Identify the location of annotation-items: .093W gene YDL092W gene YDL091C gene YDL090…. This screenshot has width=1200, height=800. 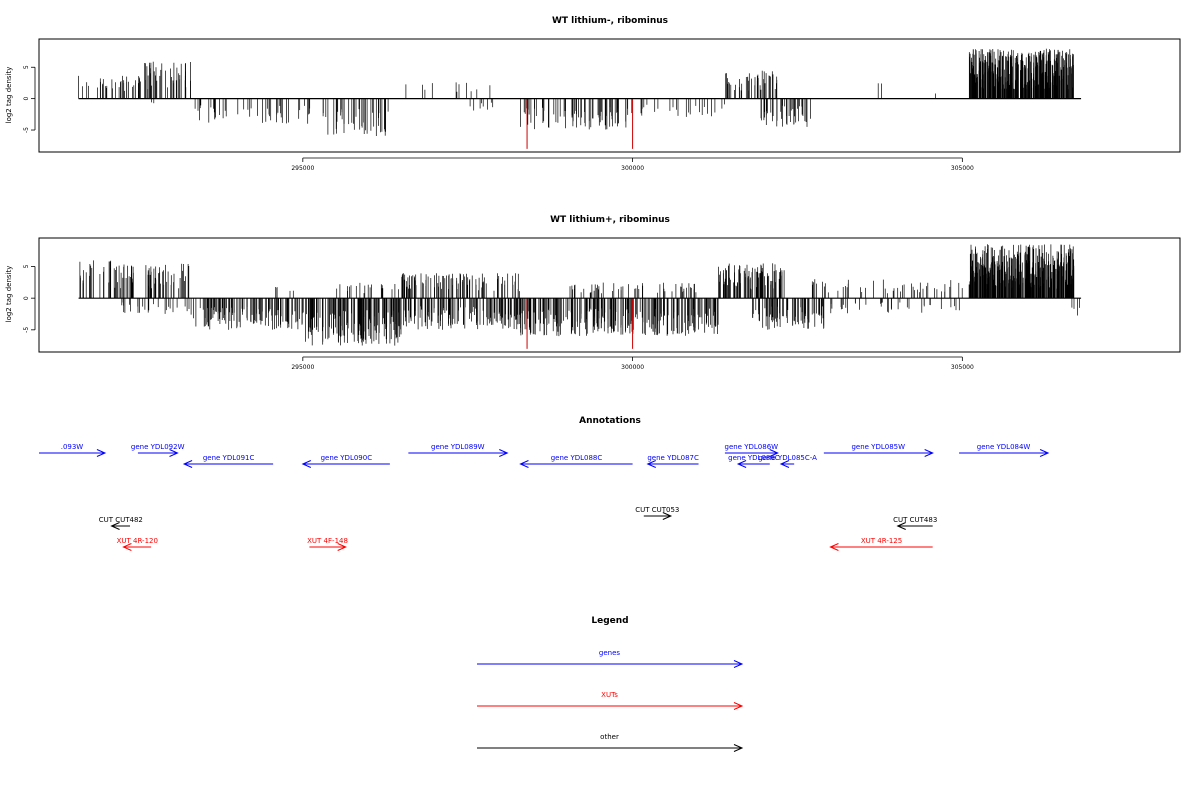
(544, 497).